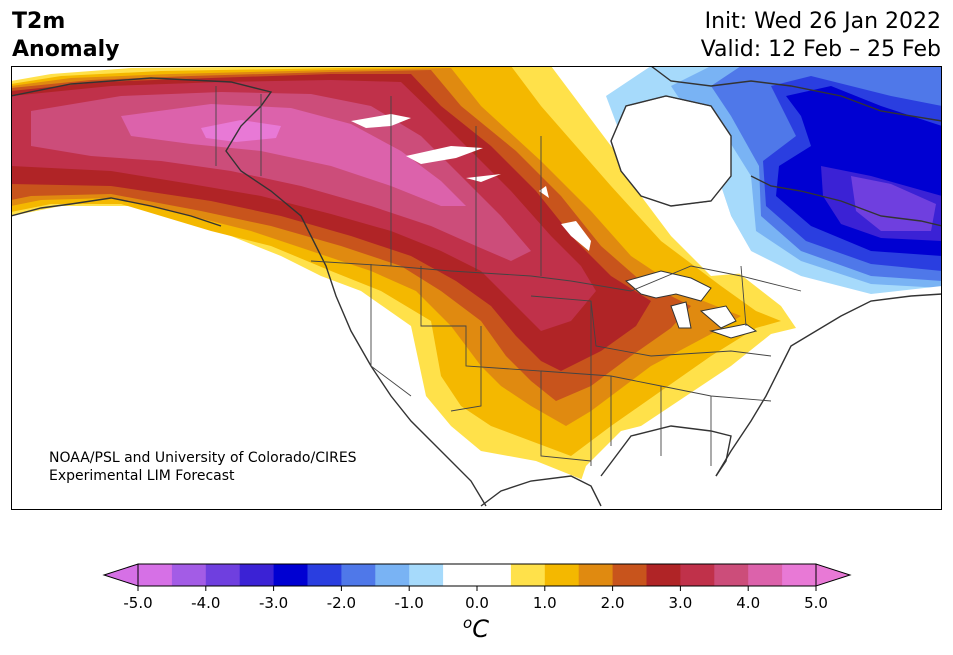 The width and height of the screenshot is (953, 655). Describe the element at coordinates (409, 603) in the screenshot. I see `colorbar-tick-label: -1.0` at that location.